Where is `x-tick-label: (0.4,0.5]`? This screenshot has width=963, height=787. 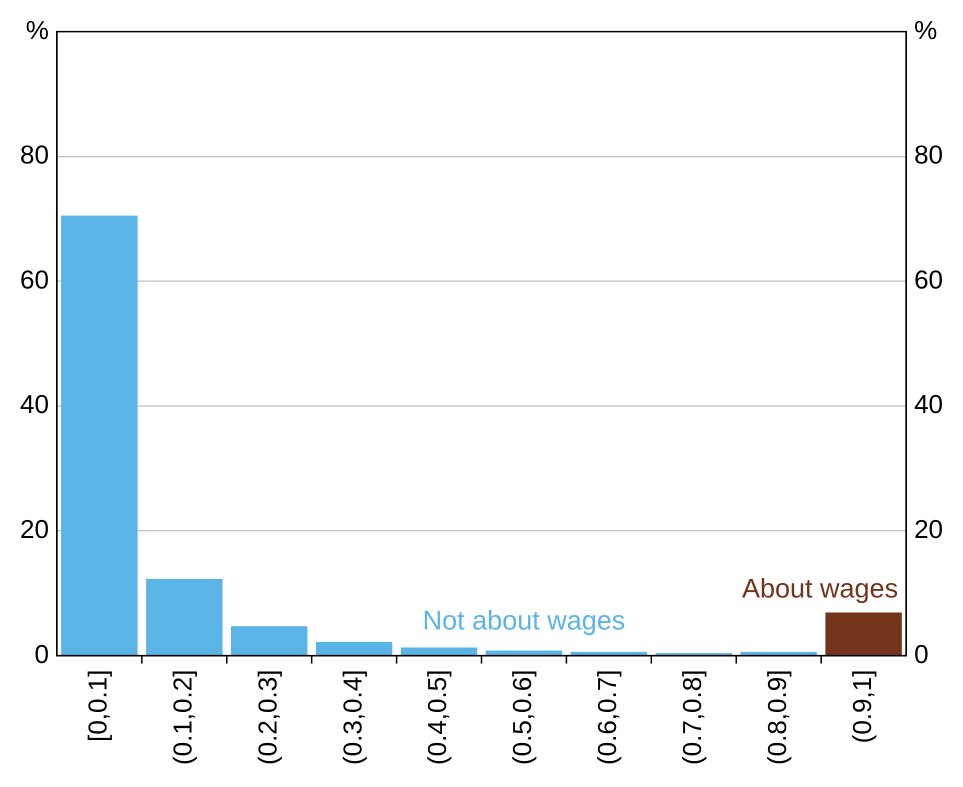
x-tick-label: (0.4,0.5] is located at coordinates (437, 718).